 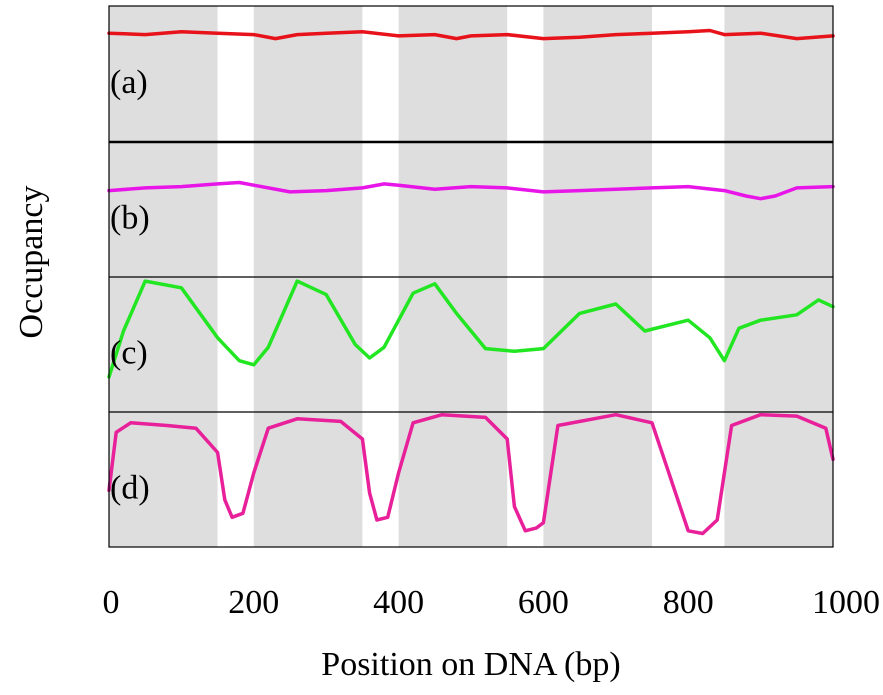 What do you see at coordinates (31, 262) in the screenshot?
I see `y-axis-label: Occupancy` at bounding box center [31, 262].